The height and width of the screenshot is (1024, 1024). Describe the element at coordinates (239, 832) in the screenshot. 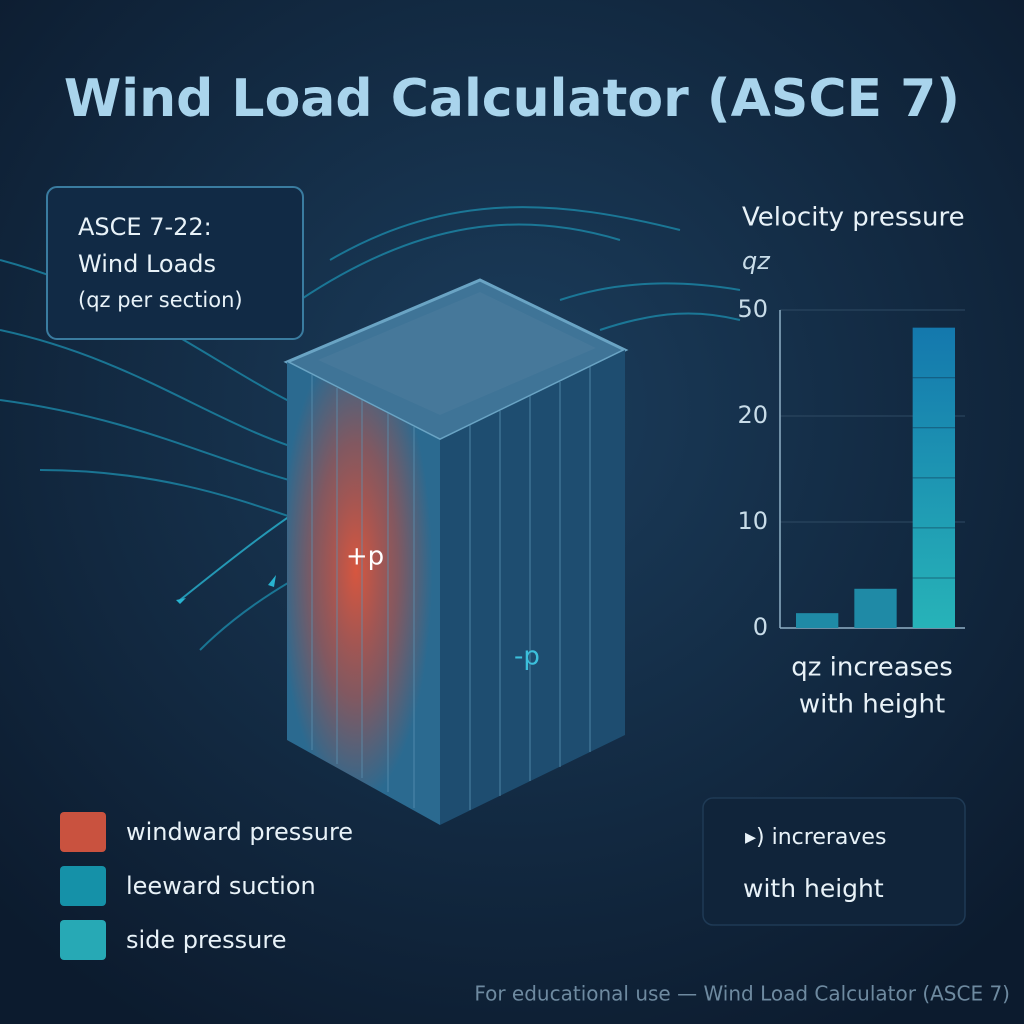

I see `legend-label: windward pressure` at that location.